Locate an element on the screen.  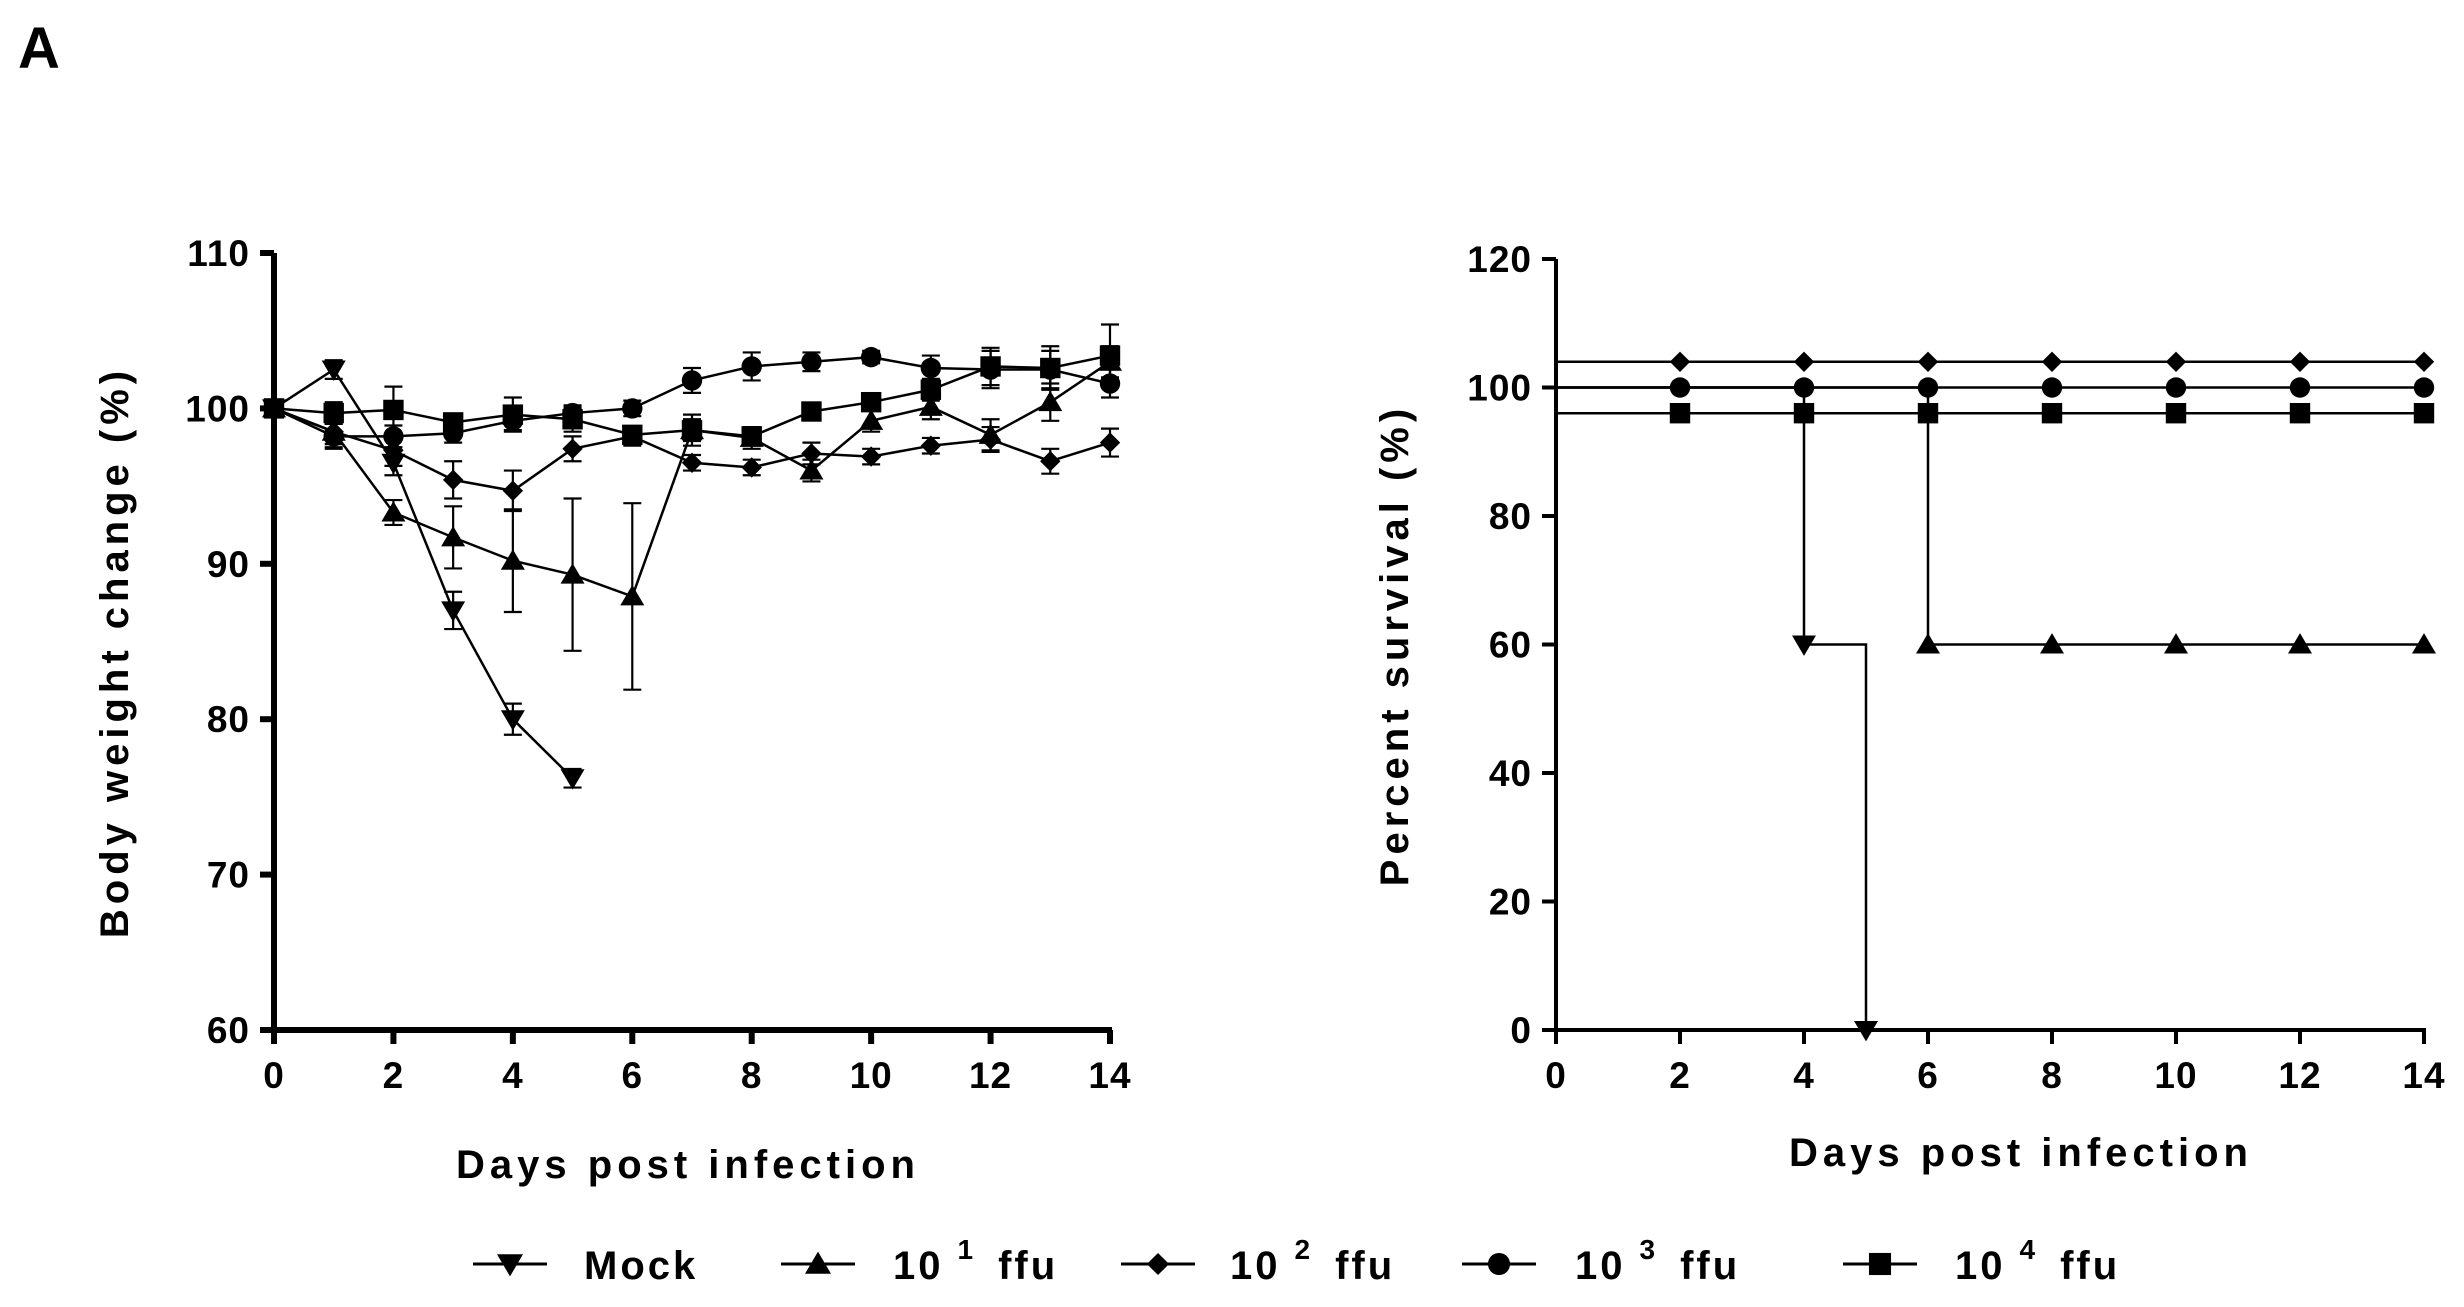
weight-x-axis-title: Days post infection is located at coordinates (688, 1165).